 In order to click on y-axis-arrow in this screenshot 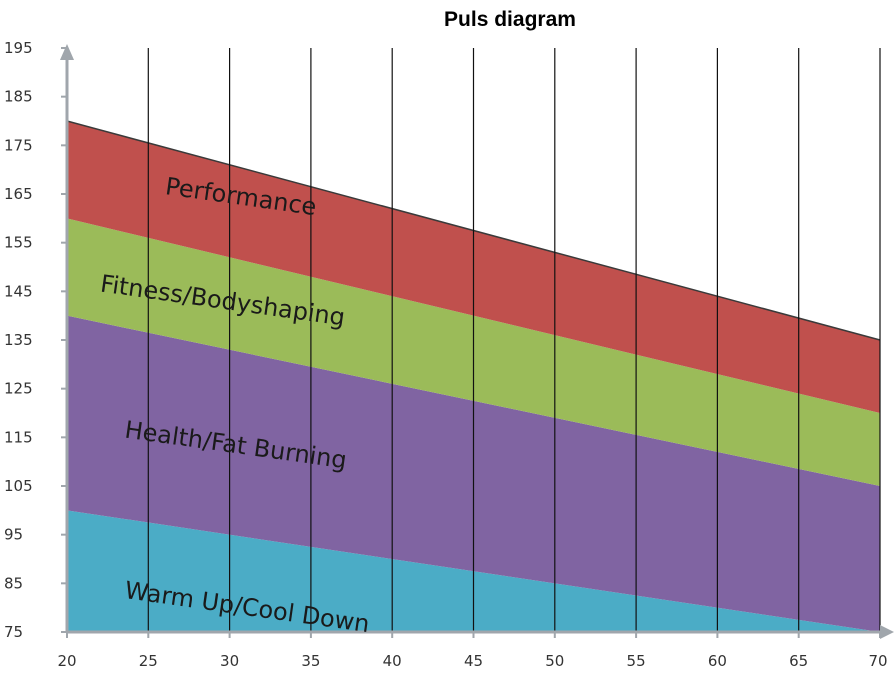, I will do `click(67, 52)`.